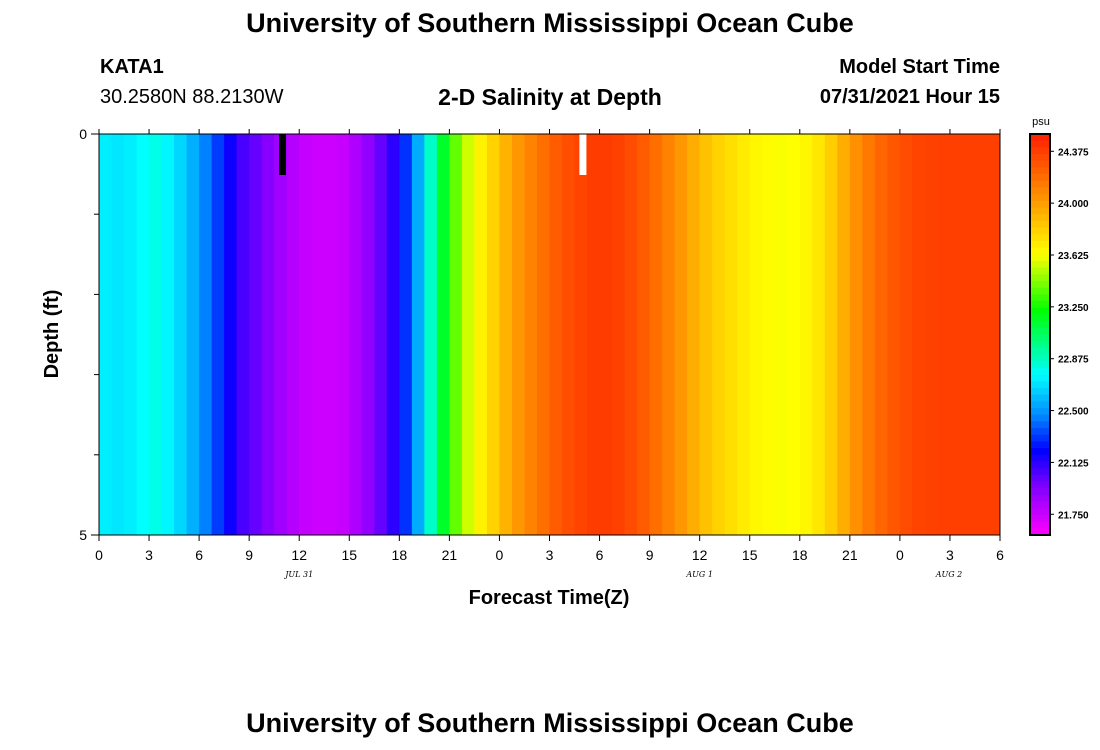  What do you see at coordinates (1073, 412) in the screenshot?
I see `colorbar-tick-label: 22.500` at bounding box center [1073, 412].